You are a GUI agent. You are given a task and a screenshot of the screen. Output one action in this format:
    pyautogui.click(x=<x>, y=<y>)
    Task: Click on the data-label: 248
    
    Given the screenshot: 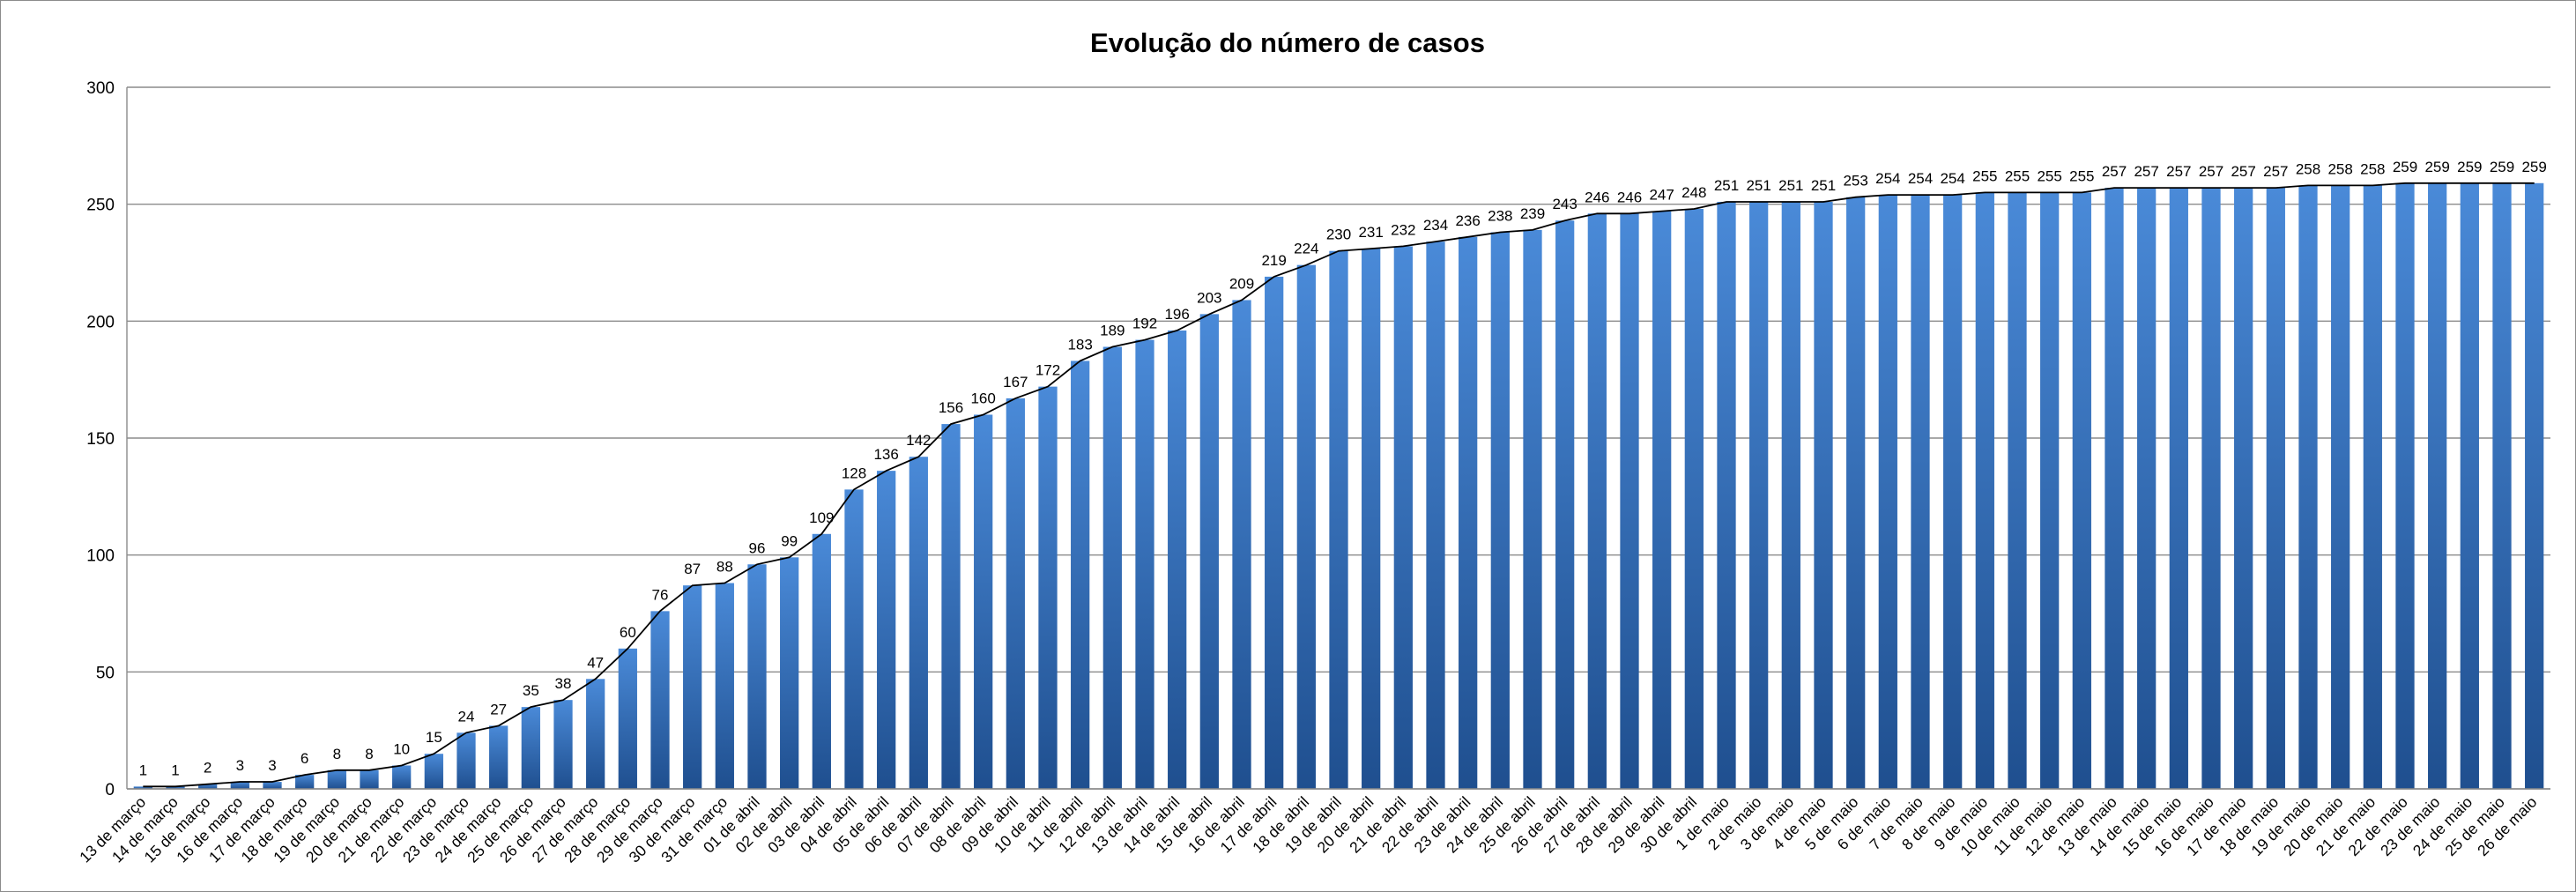 What is the action you would take?
    pyautogui.click(x=1693, y=192)
    